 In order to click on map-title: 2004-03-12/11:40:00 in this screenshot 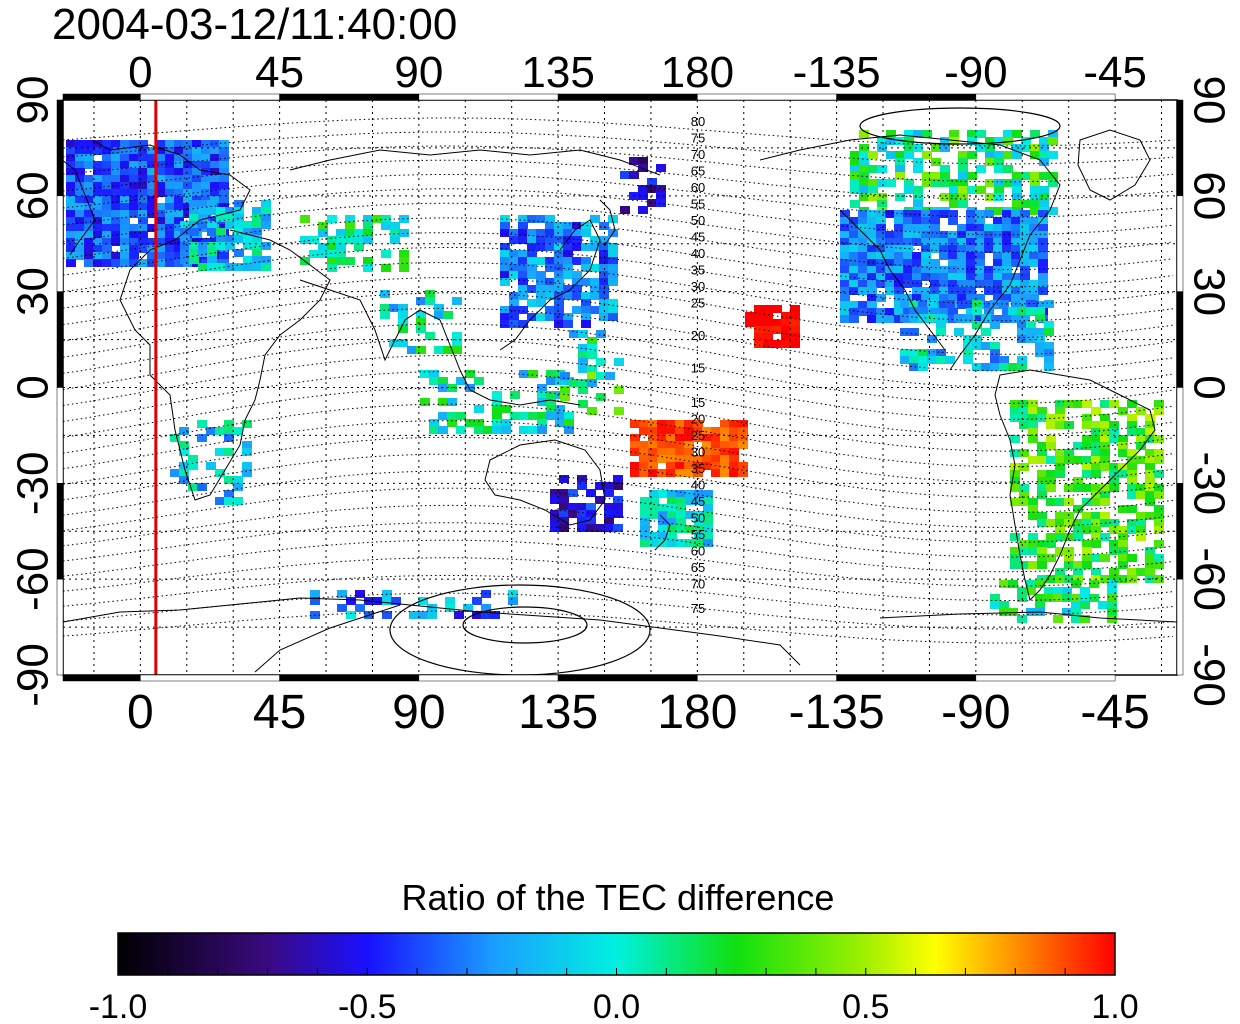, I will do `click(255, 24)`.